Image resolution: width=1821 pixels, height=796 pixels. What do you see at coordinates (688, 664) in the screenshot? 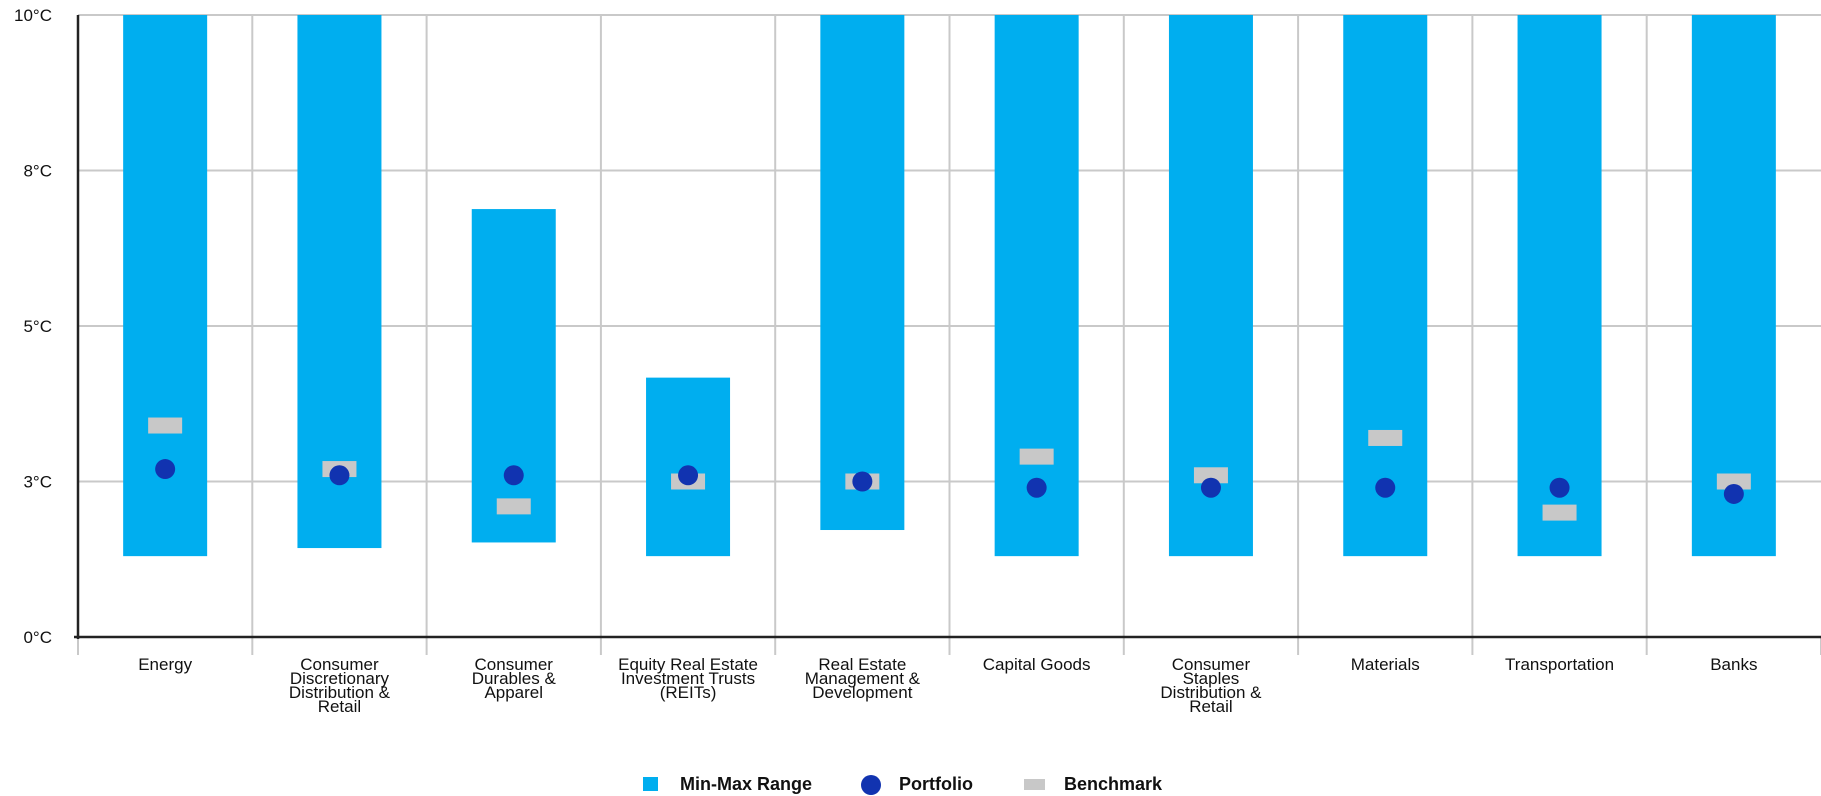
I see `x-category-label-line: Equity Real Estate` at bounding box center [688, 664].